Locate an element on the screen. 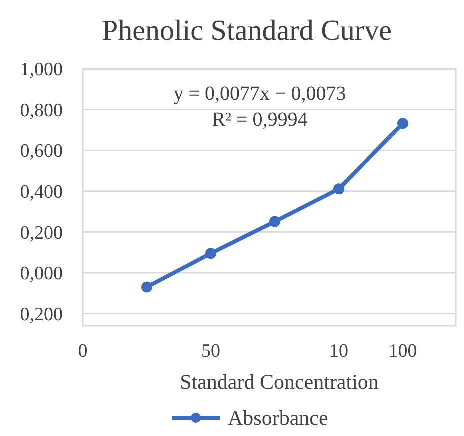 The width and height of the screenshot is (464, 436). y-tick-label: 0,800 is located at coordinates (41, 111).